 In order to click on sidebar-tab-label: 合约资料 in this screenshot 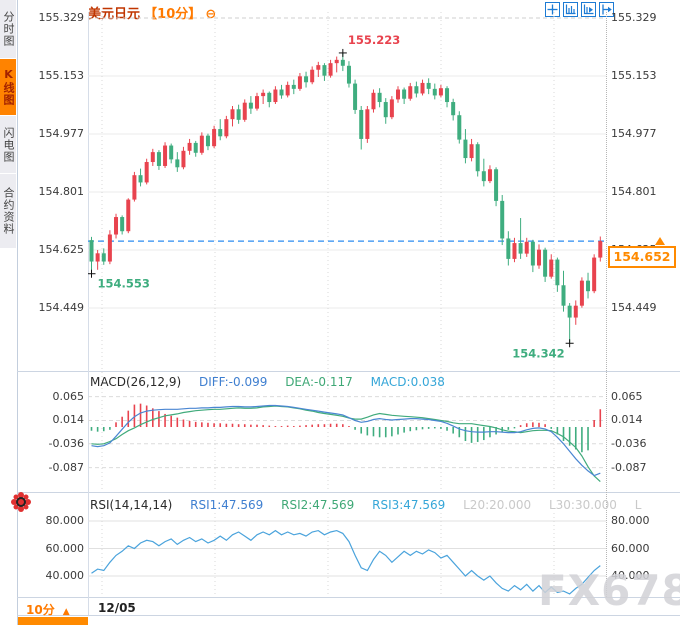, I will do `click(8, 211)`.